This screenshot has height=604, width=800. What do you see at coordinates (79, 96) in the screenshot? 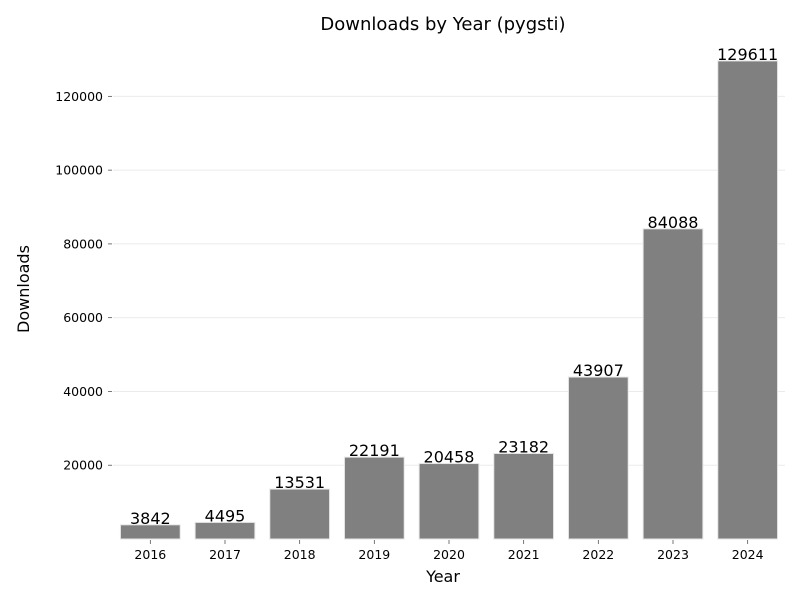
I see `y-tick-label: 120000` at bounding box center [79, 96].